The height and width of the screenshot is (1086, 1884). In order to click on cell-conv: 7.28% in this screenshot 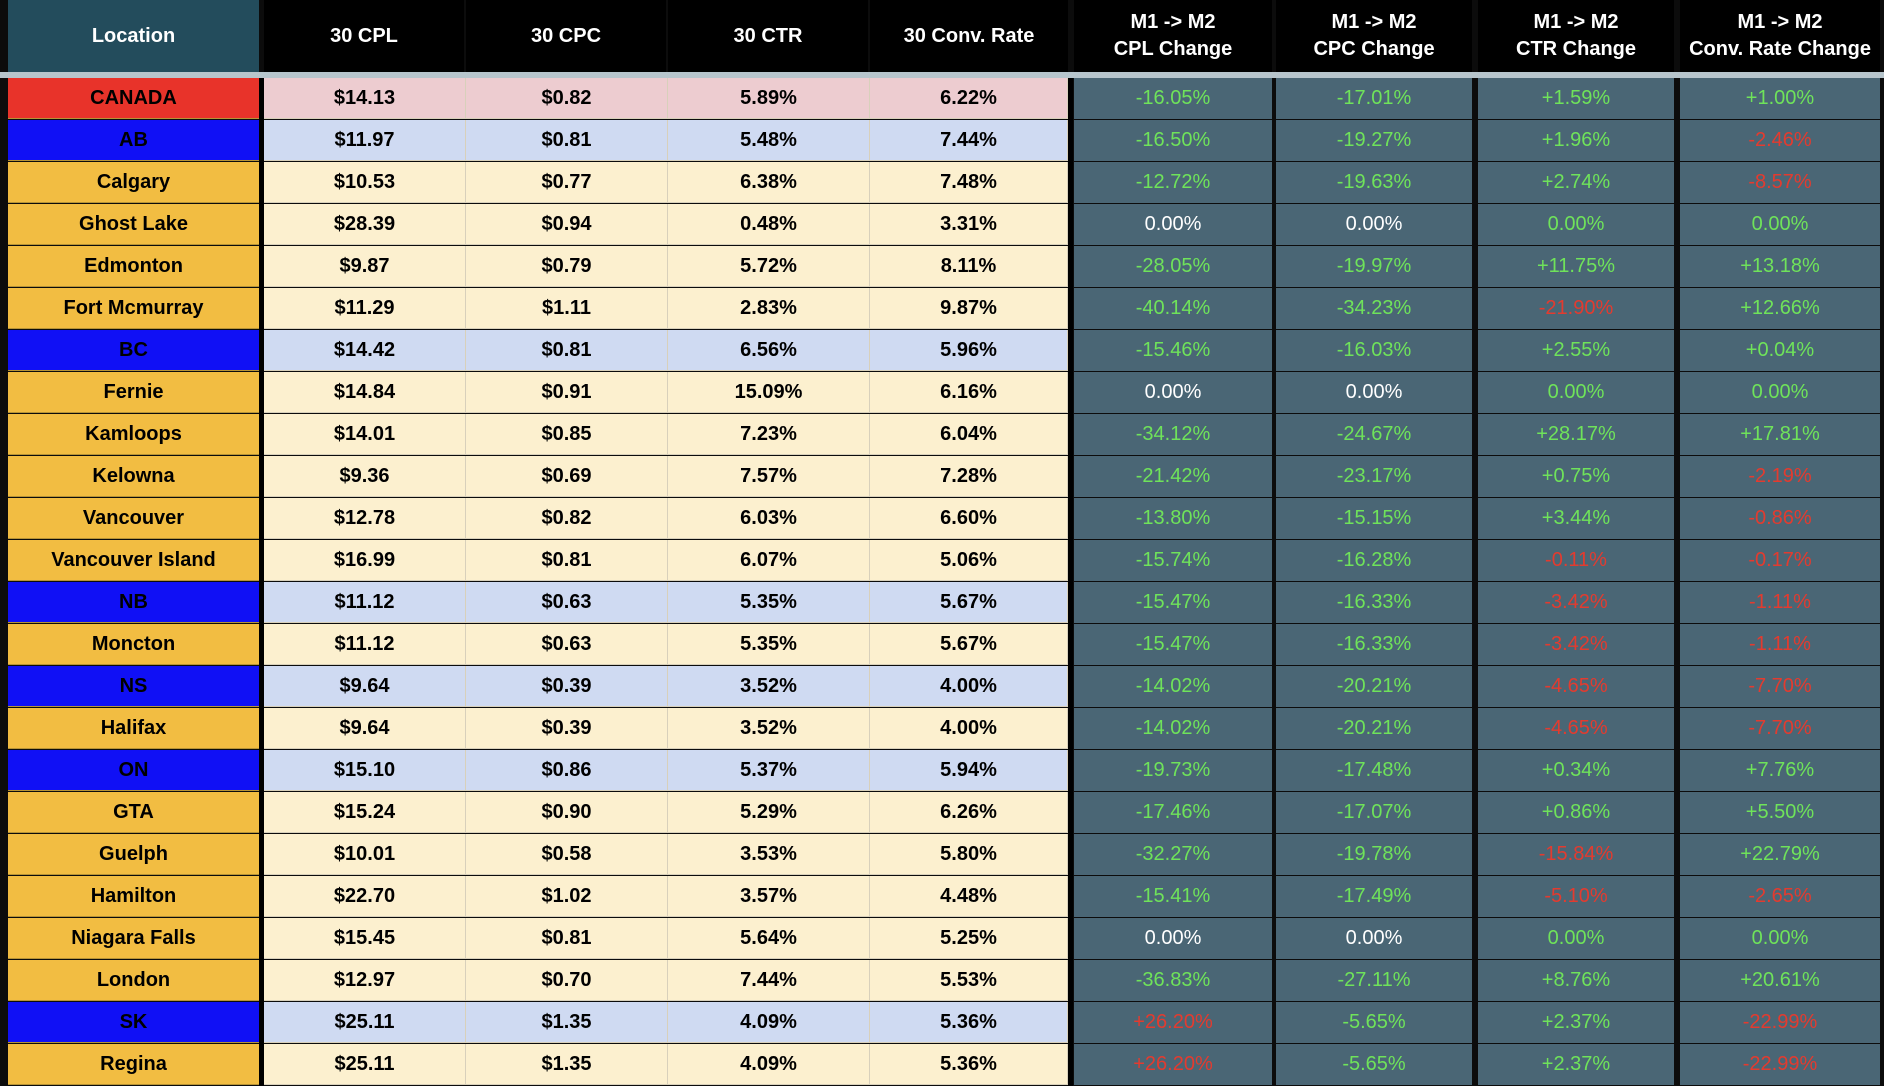, I will do `click(969, 476)`.